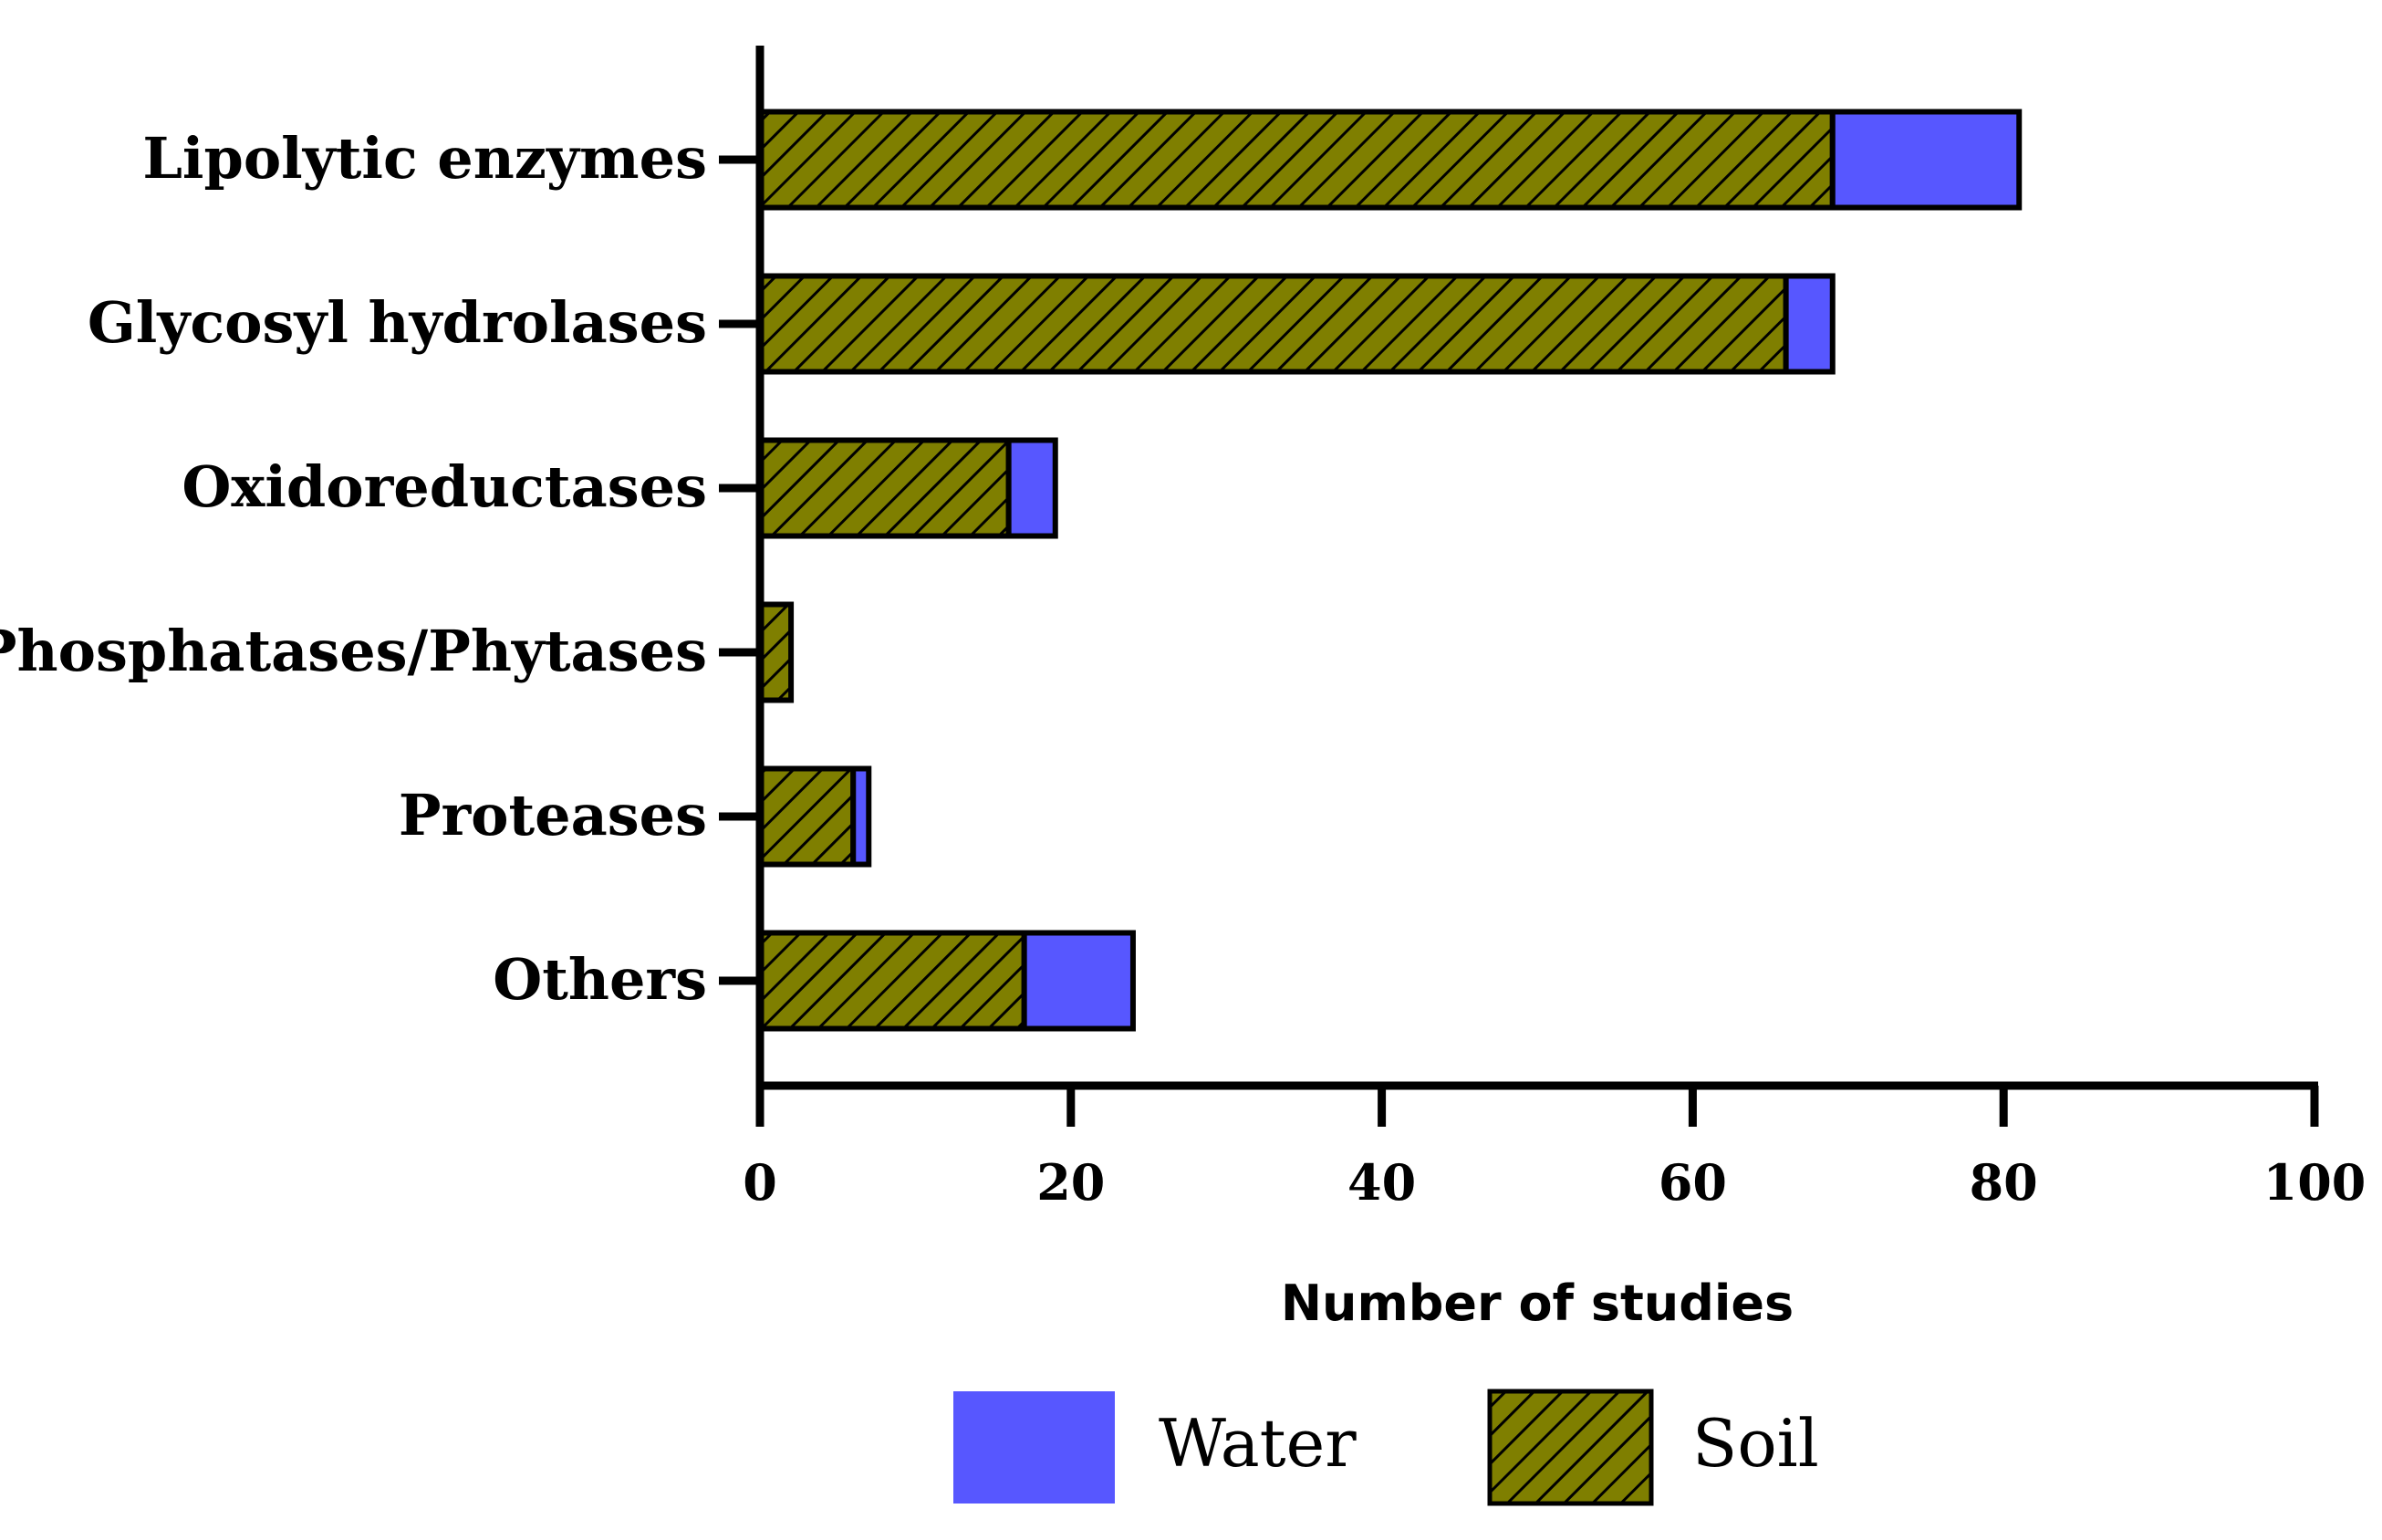  What do you see at coordinates (353, 651) in the screenshot?
I see `category-label-phosphatases-phytases: Phosphatases/Phytases` at bounding box center [353, 651].